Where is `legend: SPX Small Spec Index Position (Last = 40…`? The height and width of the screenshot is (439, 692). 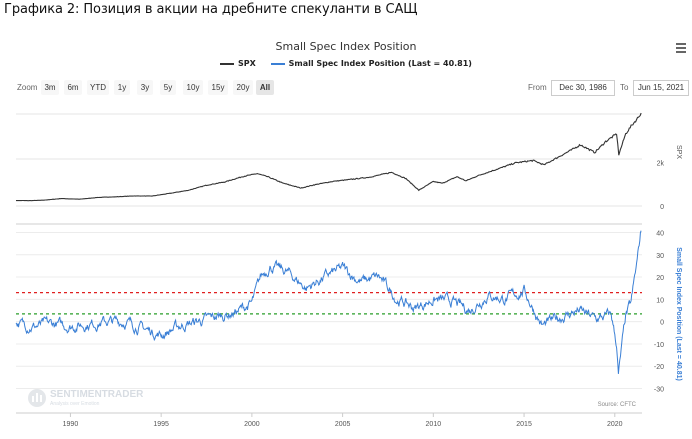 legend: SPX Small Spec Index Position (Last = 40… is located at coordinates (346, 63).